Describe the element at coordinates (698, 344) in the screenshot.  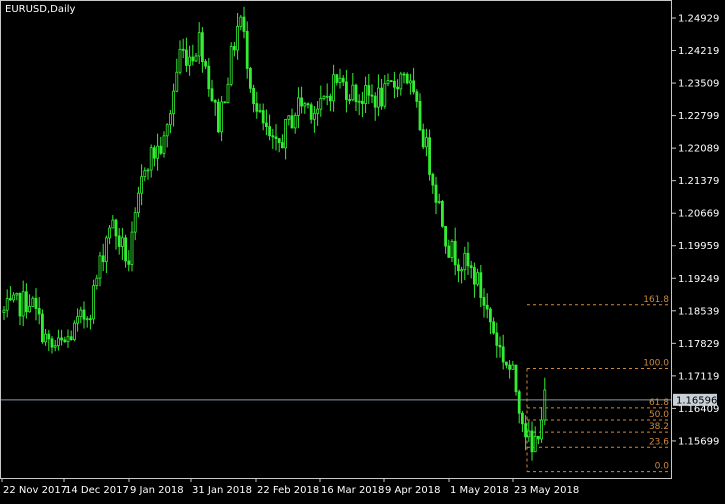
I see `price-tick-label: 1.17829` at that location.